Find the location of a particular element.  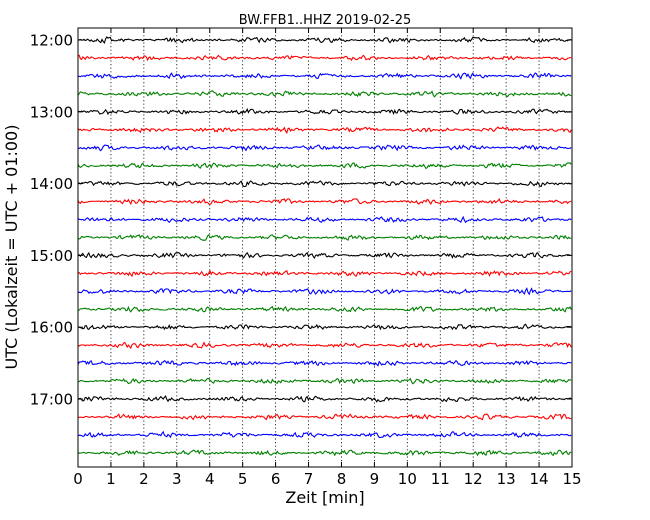

y-tick-label: 14:00 is located at coordinates (51, 184).